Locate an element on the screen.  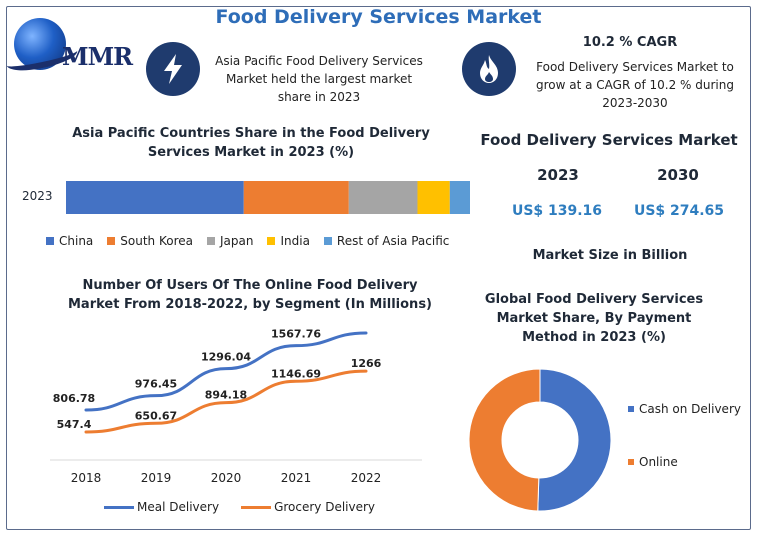
cagr-title: 10.2 % CAGR is located at coordinates (630, 42).